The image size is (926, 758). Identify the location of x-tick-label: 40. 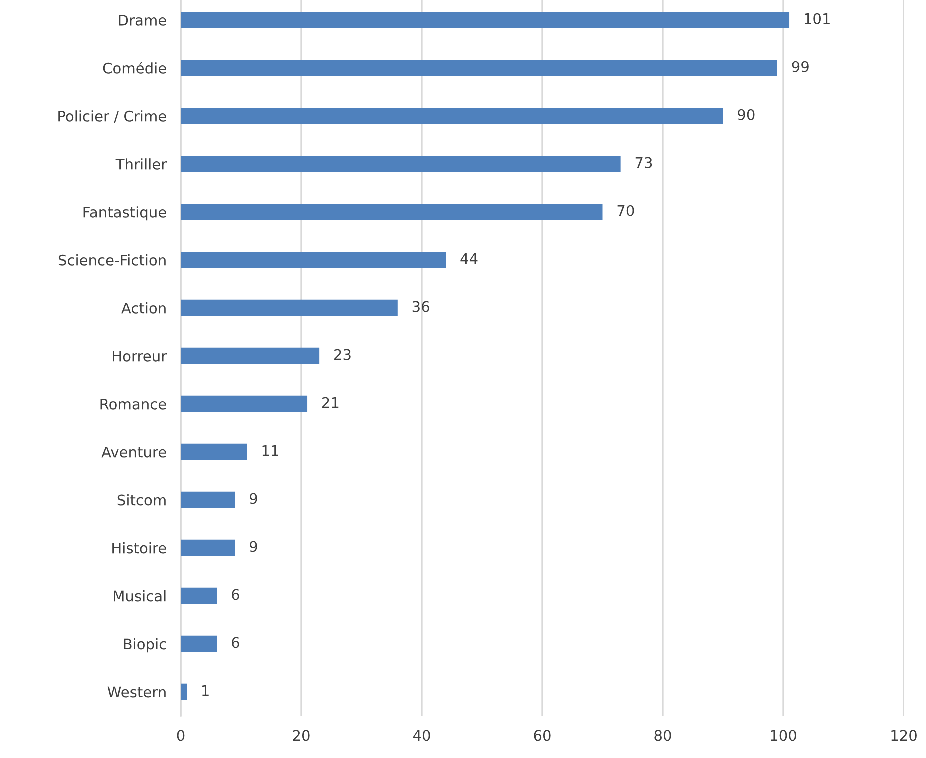
(421, 736).